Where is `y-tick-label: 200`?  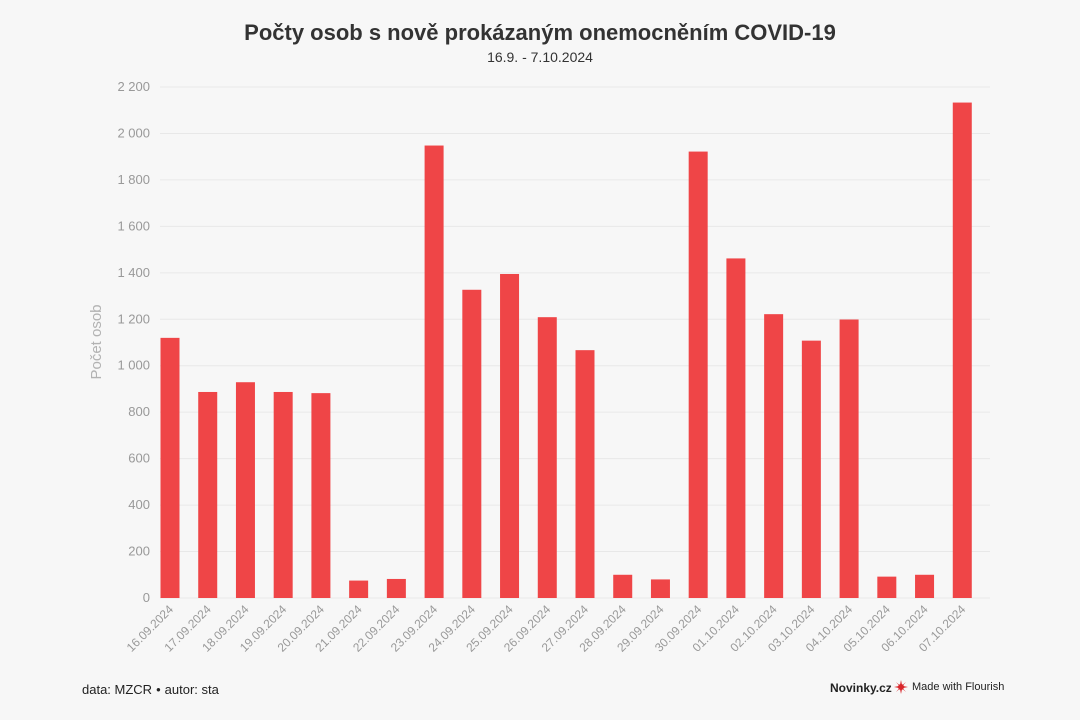
y-tick-label: 200 is located at coordinates (139, 551).